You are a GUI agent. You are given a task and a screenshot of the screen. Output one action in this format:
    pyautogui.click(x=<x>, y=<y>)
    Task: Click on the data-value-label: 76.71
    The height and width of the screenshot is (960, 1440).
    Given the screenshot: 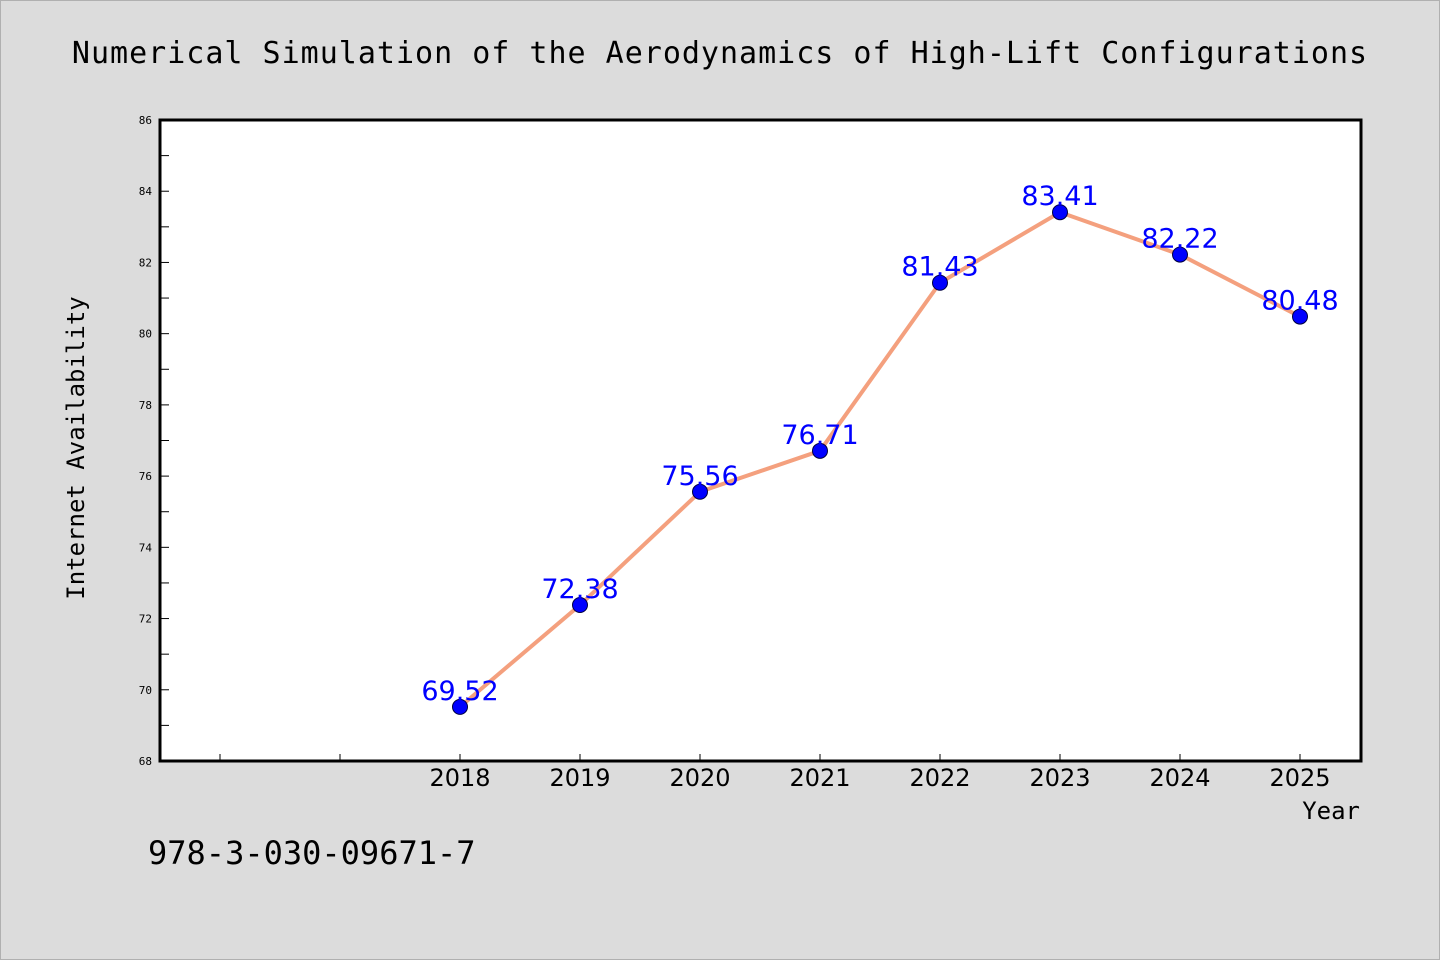 What is the action you would take?
    pyautogui.click(x=819, y=435)
    